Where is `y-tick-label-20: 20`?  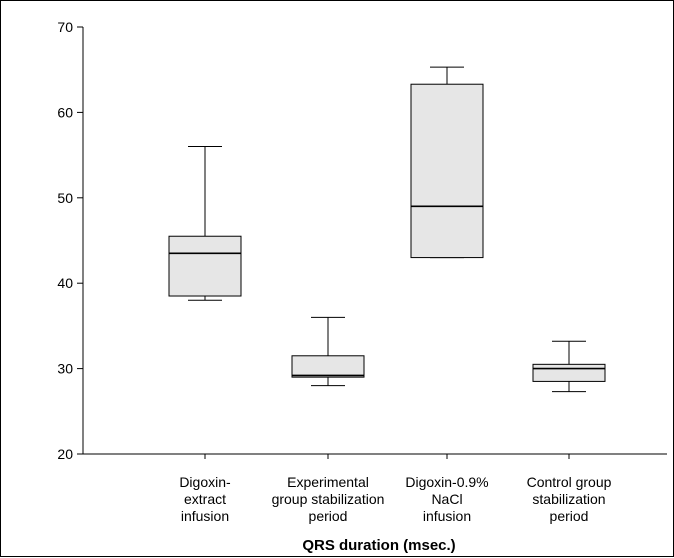 y-tick-label-20: 20 is located at coordinates (65, 454).